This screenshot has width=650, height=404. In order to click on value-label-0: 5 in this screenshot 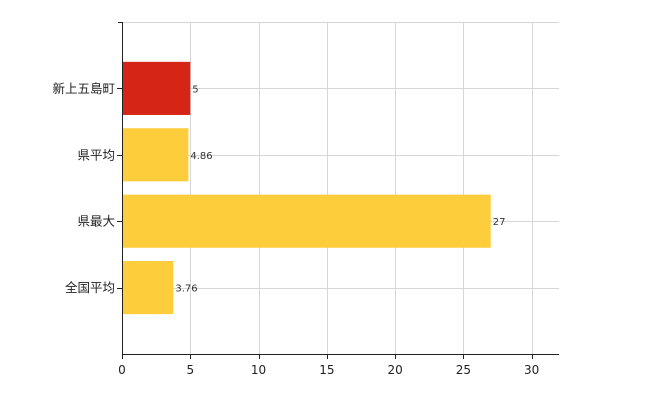, I will do `click(195, 89)`.